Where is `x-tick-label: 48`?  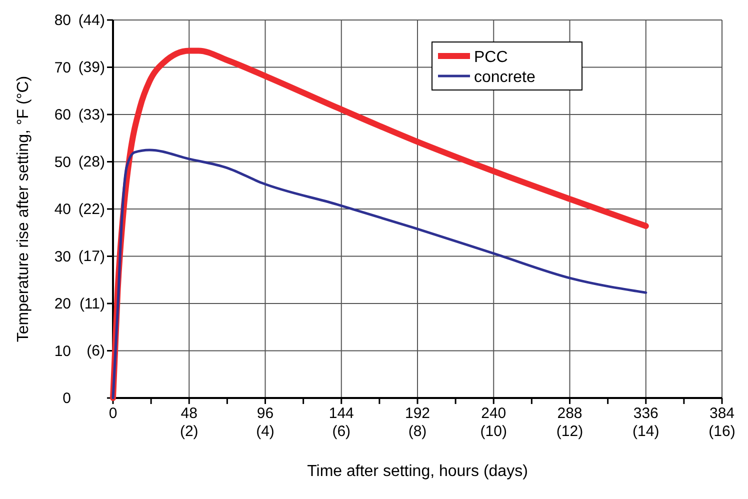
x-tick-label: 48 is located at coordinates (189, 413).